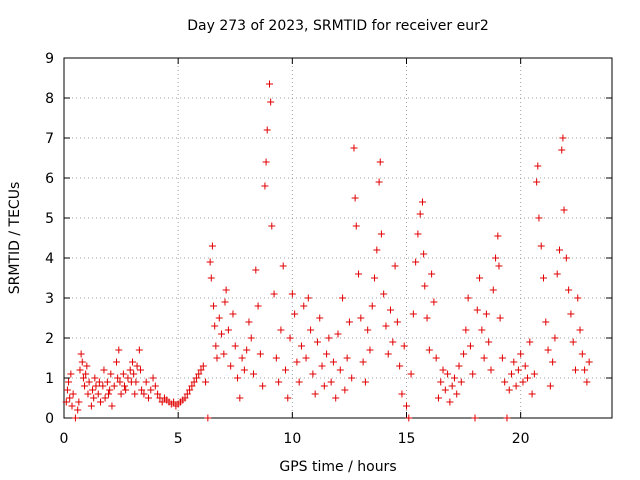 Image resolution: width=640 pixels, height=480 pixels. Describe the element at coordinates (49, 299) in the screenshot. I see `y-tick-label: 3` at that location.